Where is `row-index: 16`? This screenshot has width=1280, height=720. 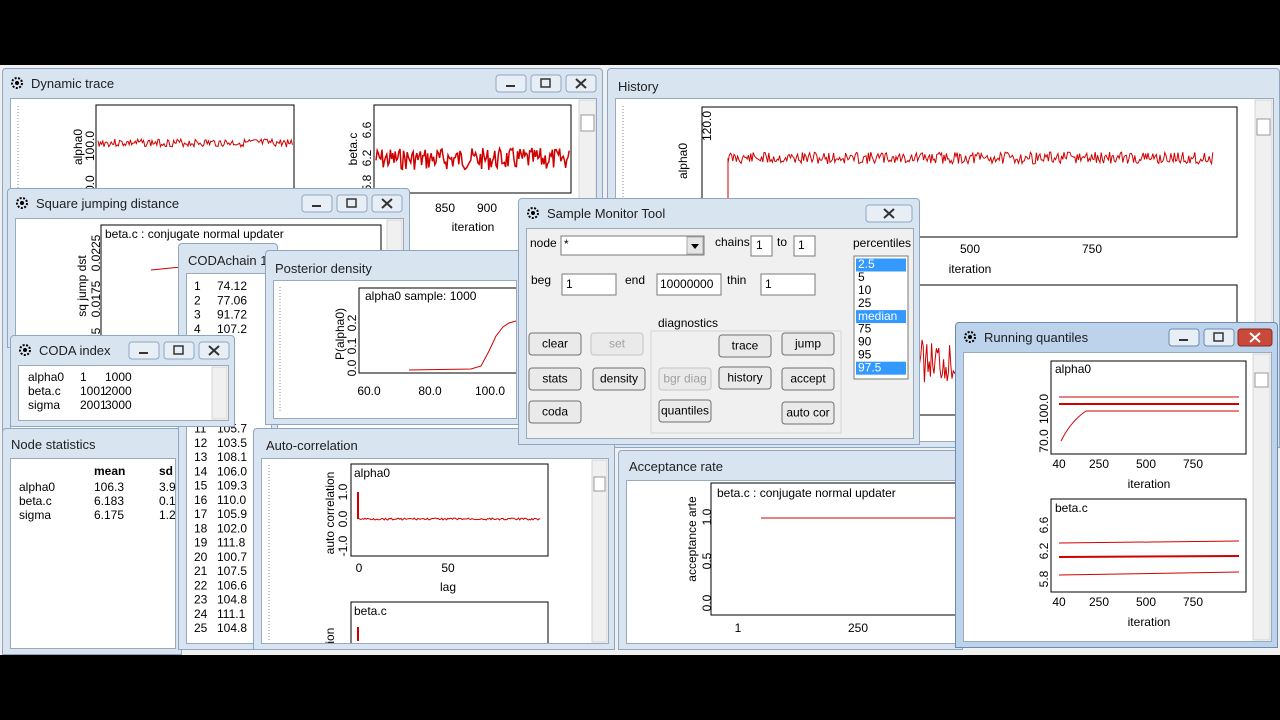
row-index: 16 is located at coordinates (201, 500).